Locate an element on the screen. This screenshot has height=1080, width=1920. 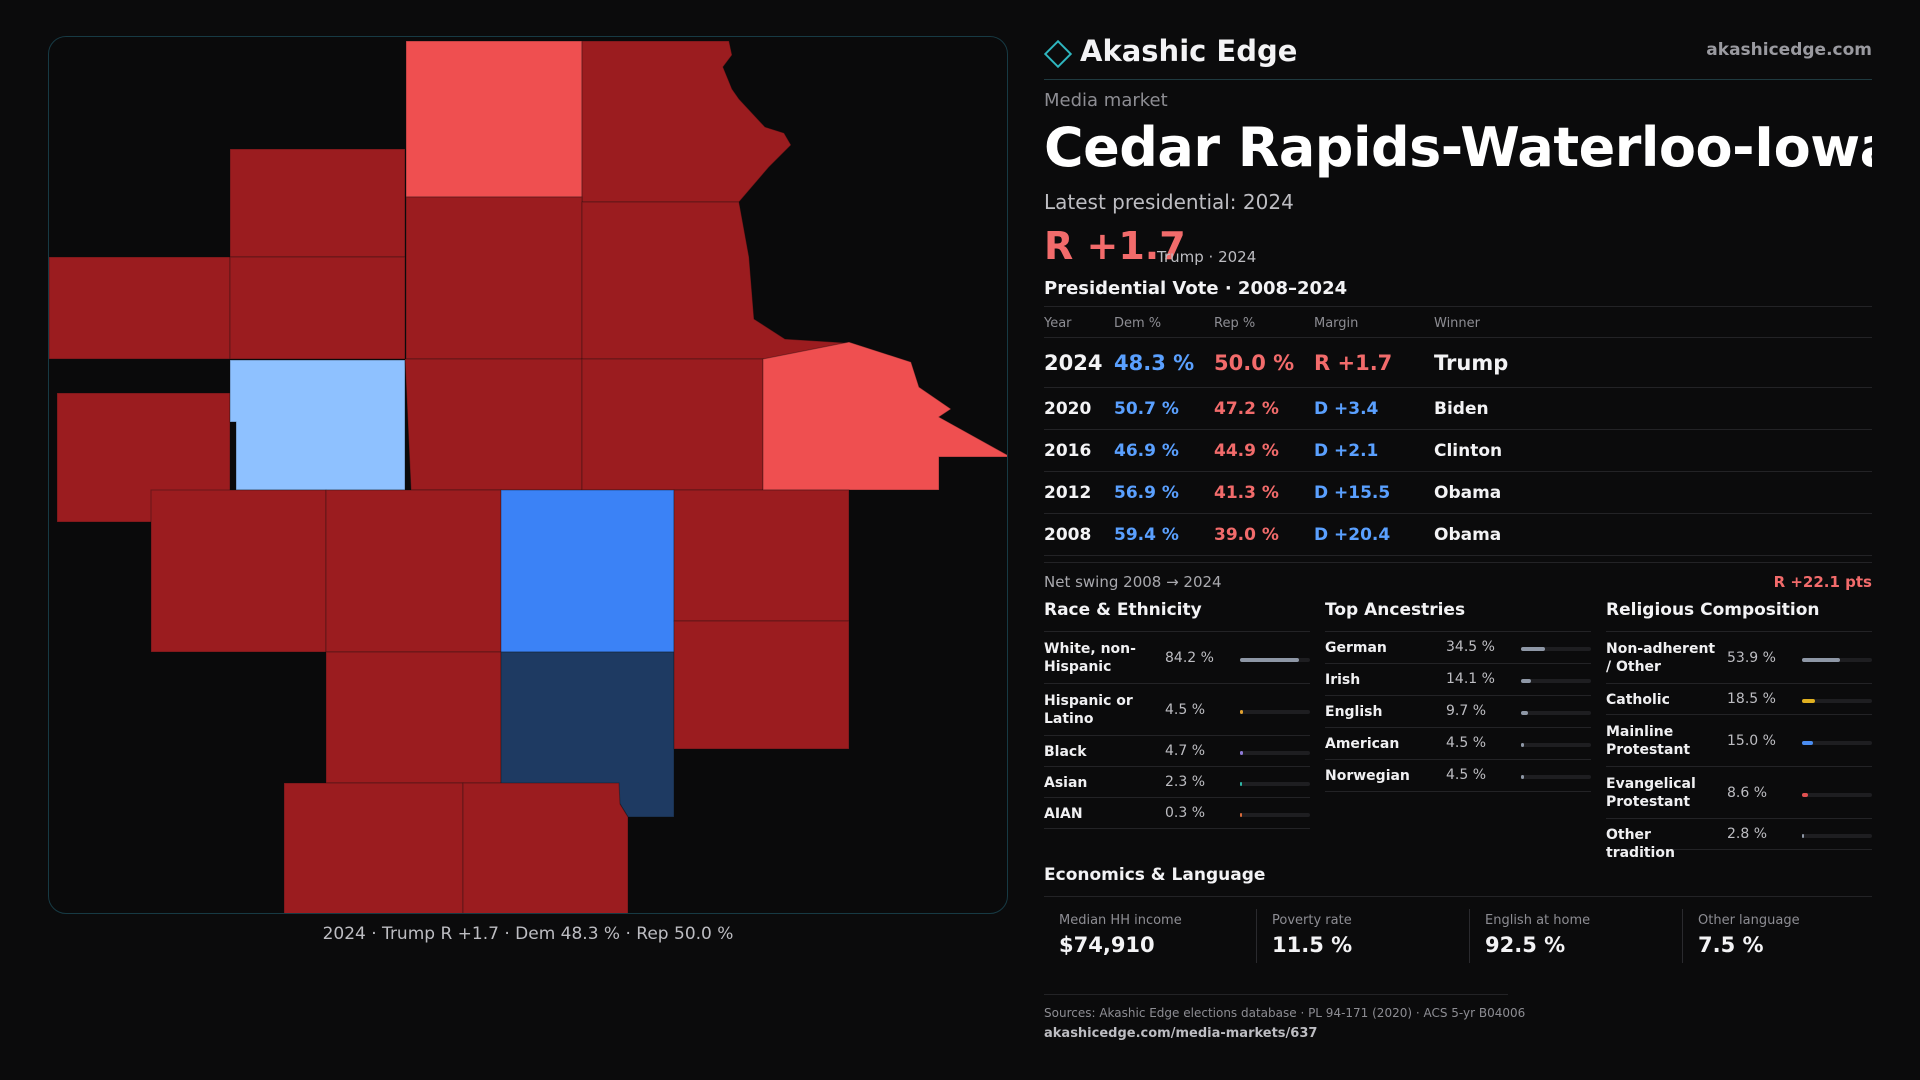
item-value: 18.5 % is located at coordinates (1751, 699).